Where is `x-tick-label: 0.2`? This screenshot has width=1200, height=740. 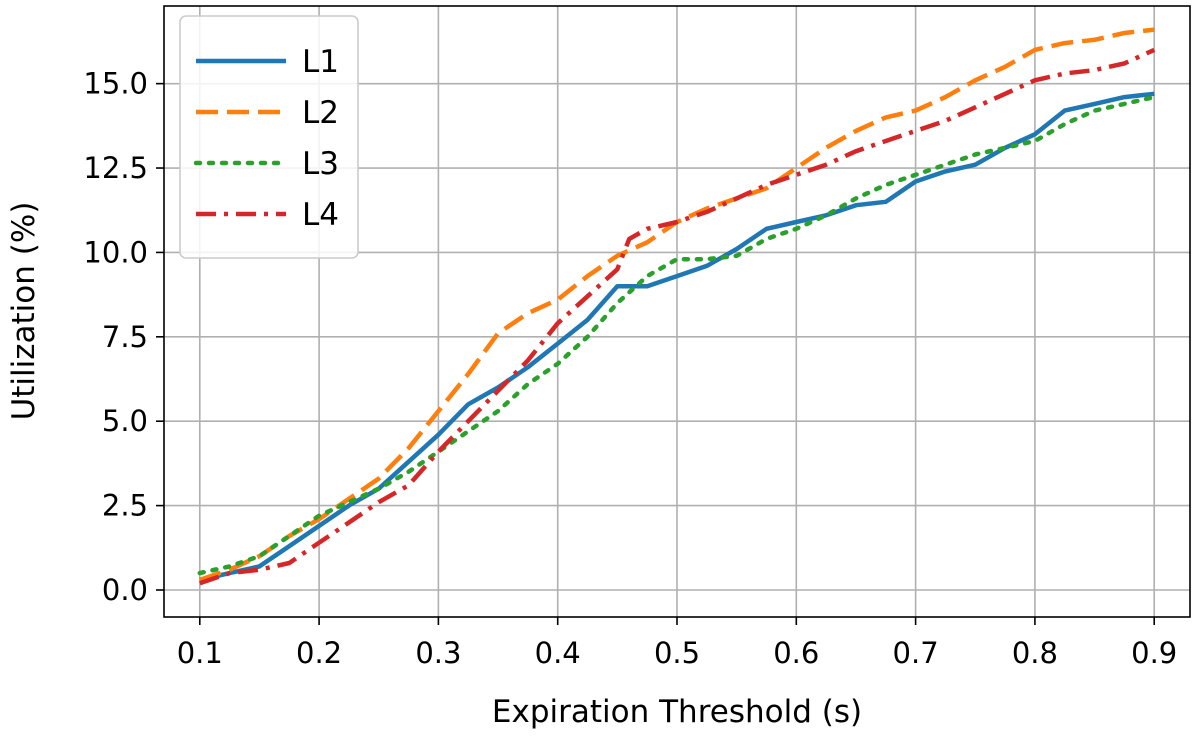
x-tick-label: 0.2 is located at coordinates (319, 653).